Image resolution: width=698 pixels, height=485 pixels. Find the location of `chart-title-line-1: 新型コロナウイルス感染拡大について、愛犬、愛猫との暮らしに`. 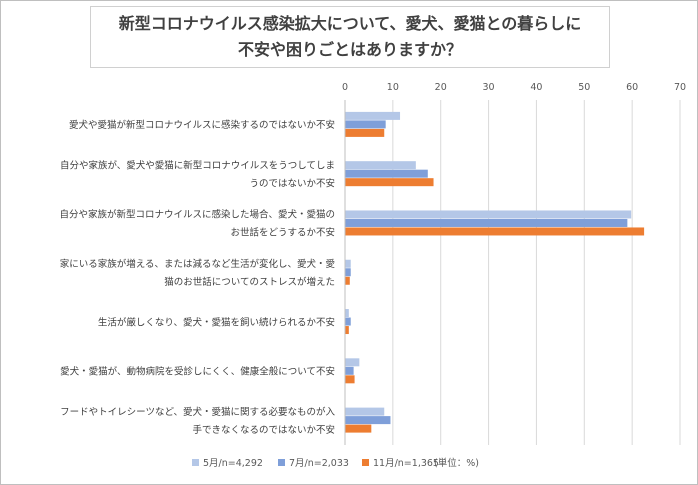

chart-title-line-1: 新型コロナウイルス感染拡大について、愛犬、愛猫との暮らしに is located at coordinates (350, 23).